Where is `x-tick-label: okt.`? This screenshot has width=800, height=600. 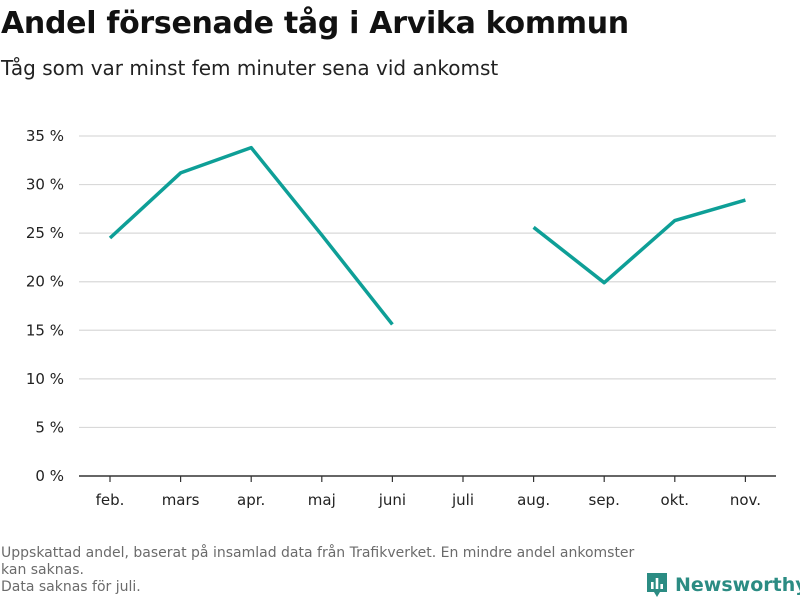 x-tick-label: okt. is located at coordinates (675, 500).